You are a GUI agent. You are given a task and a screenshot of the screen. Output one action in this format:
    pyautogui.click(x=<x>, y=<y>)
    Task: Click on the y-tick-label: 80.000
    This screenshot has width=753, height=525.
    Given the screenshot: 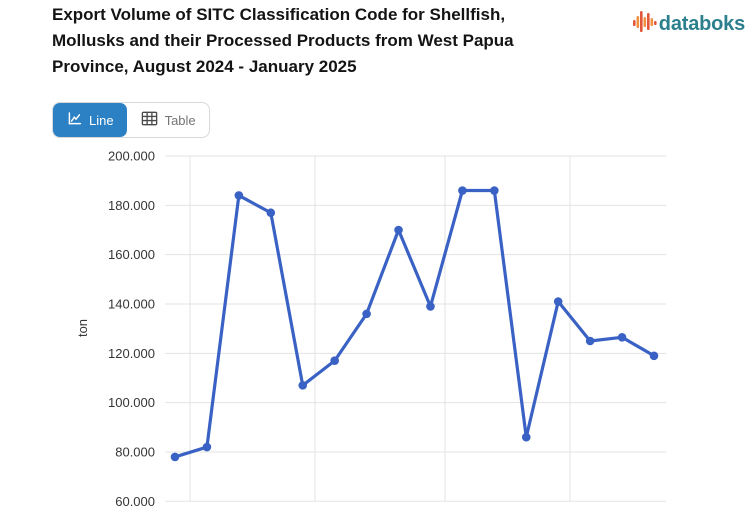 What is the action you would take?
    pyautogui.click(x=135, y=451)
    